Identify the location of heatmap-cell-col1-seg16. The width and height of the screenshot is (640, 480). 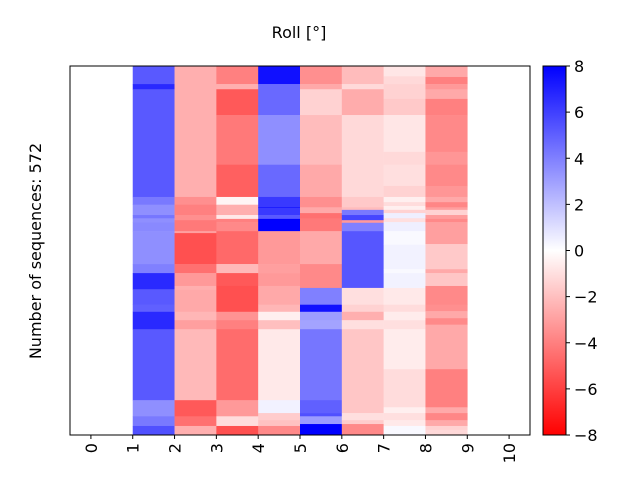
(153, 421).